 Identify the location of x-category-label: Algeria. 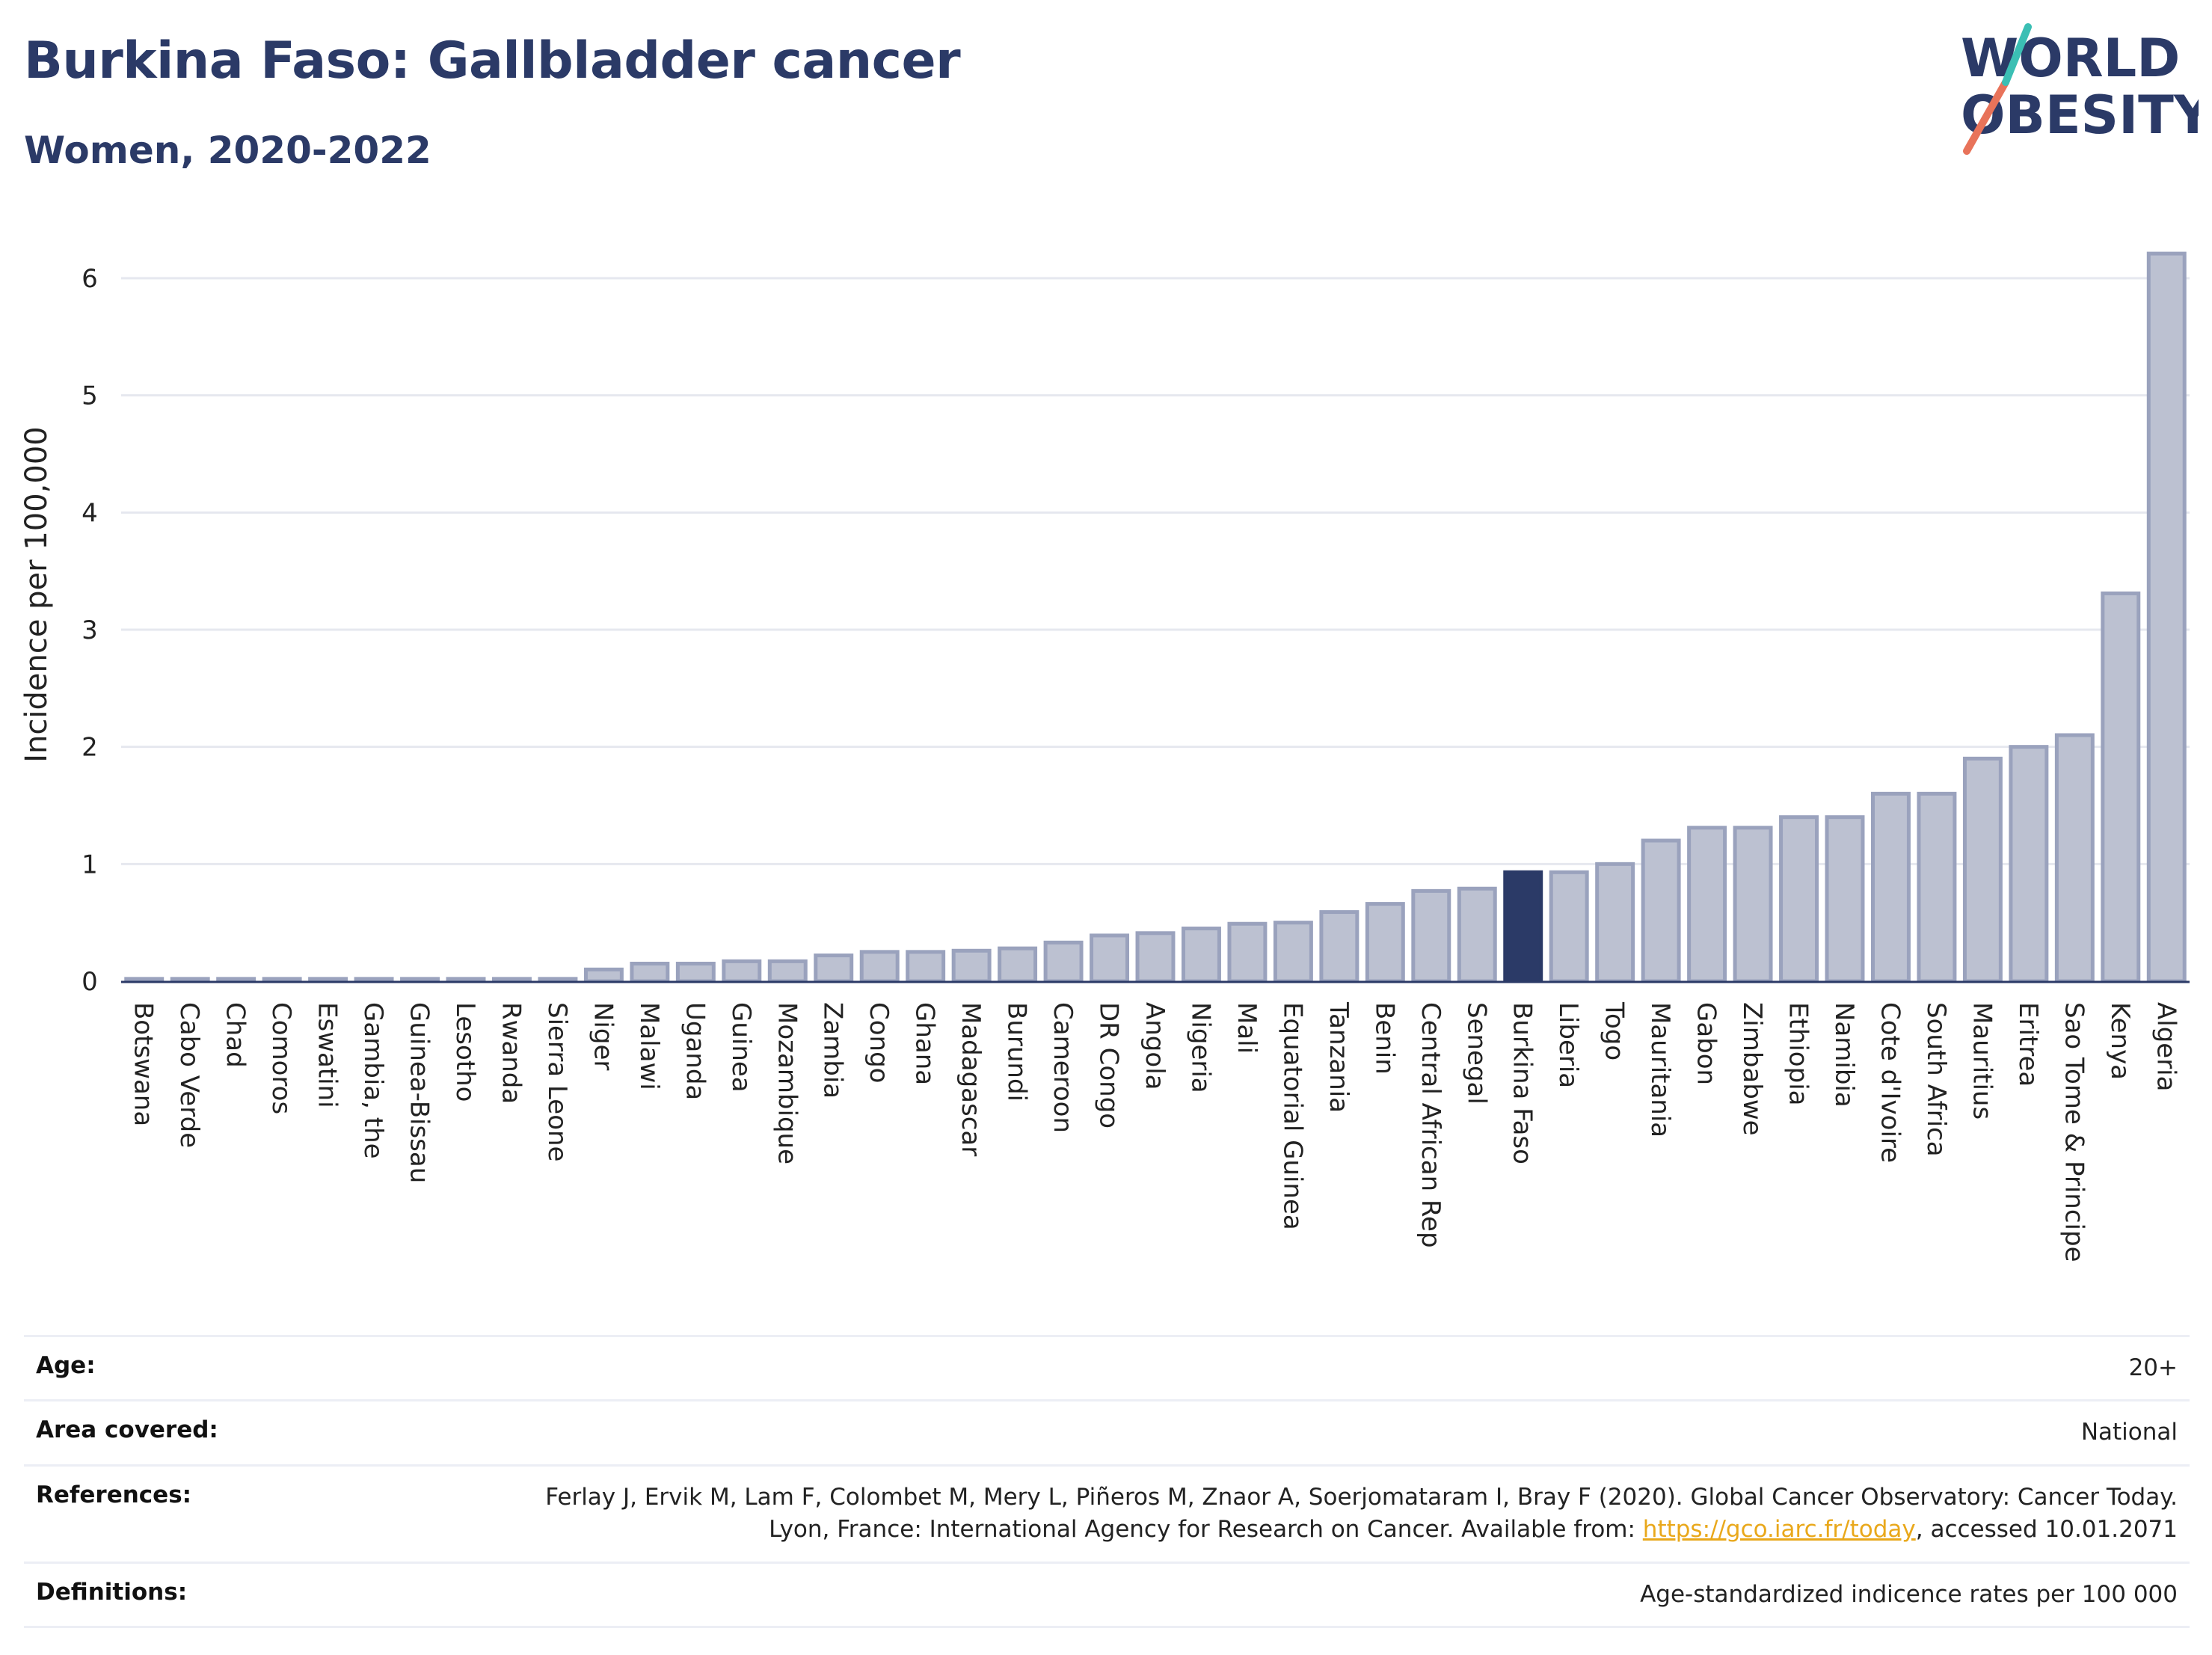
(2166, 1046).